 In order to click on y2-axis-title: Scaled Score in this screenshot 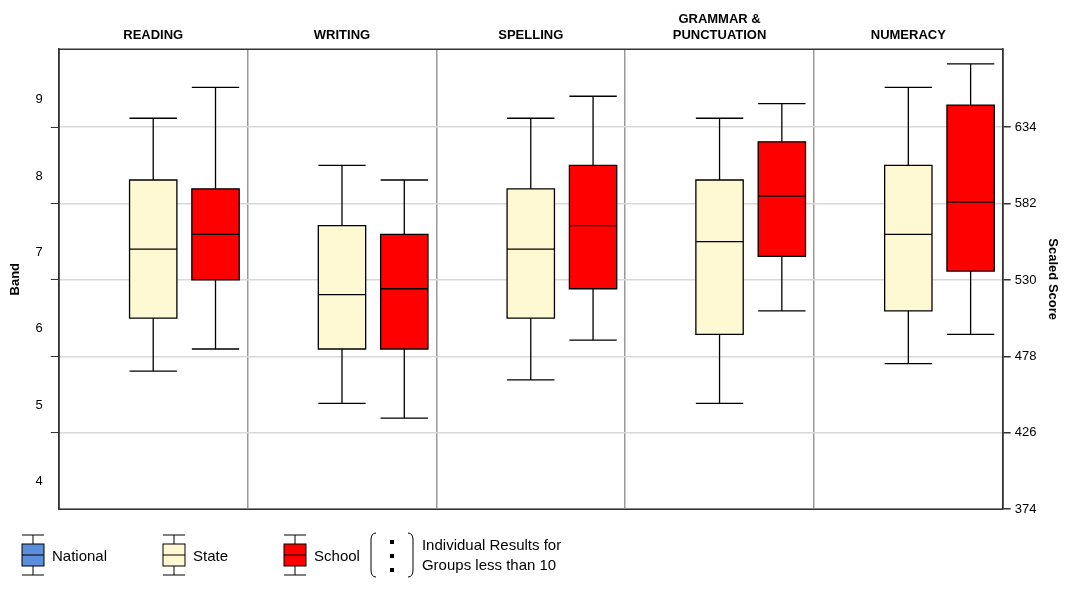, I will do `click(1053, 279)`.